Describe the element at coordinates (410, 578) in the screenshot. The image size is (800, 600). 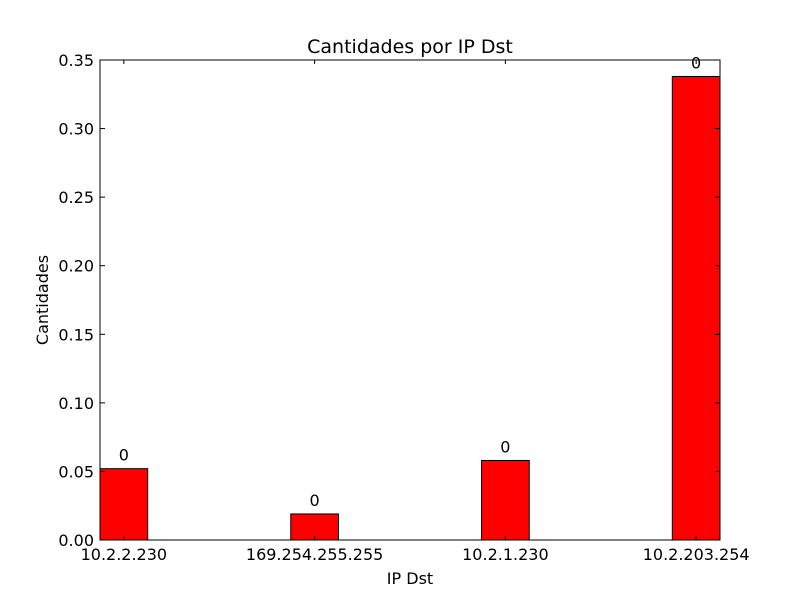
I see `x-axis-title: IP Dst` at that location.